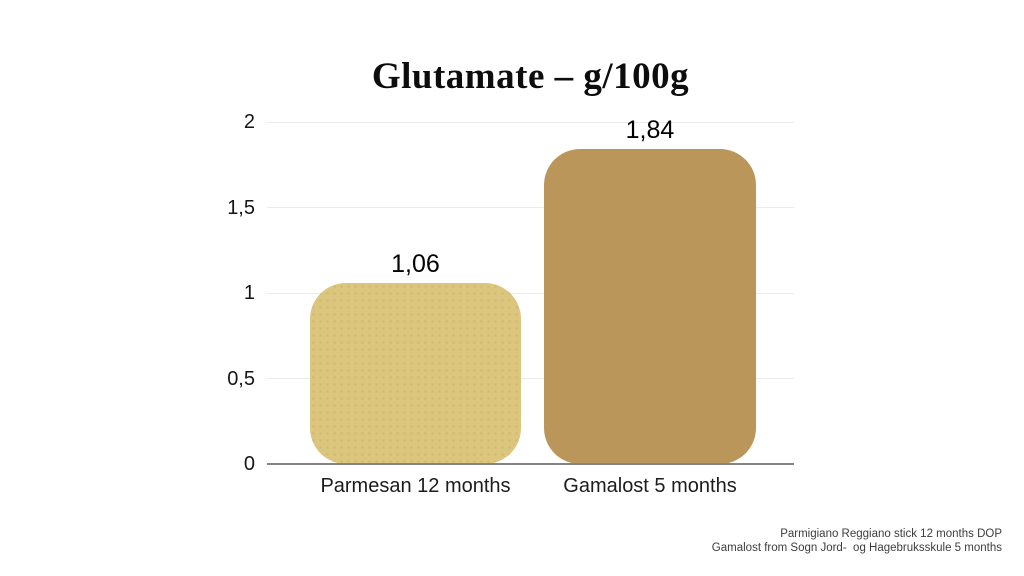 This screenshot has height=576, width=1024. What do you see at coordinates (650, 130) in the screenshot?
I see `bar-value-label-gamalost: 1,84` at bounding box center [650, 130].